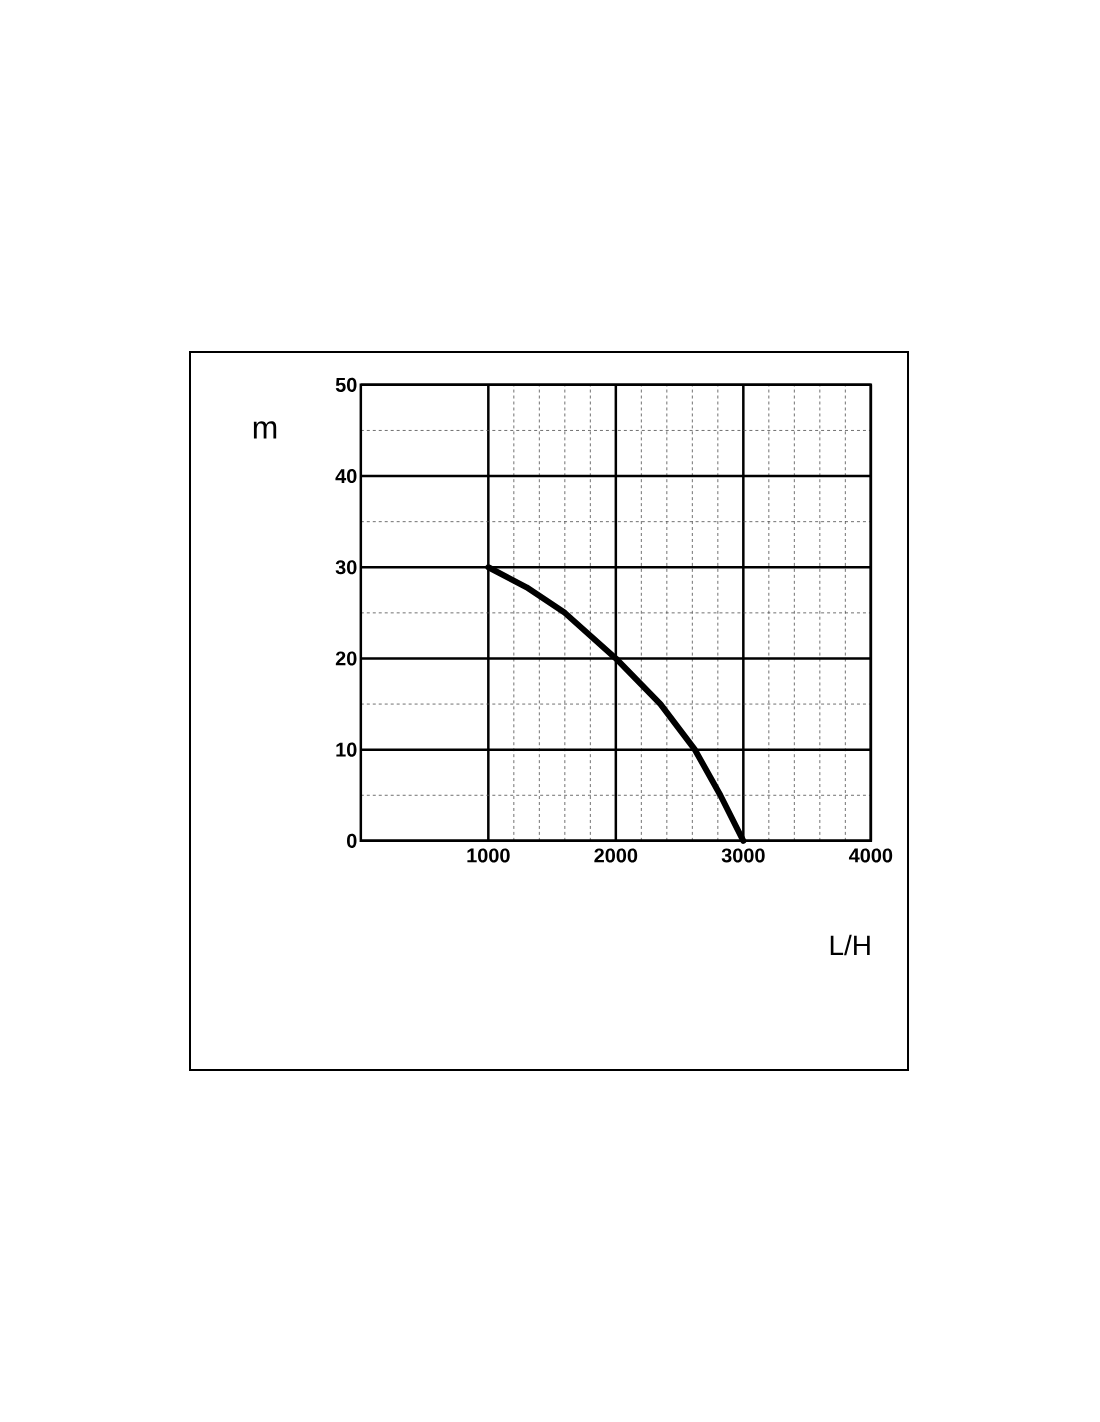 The width and height of the screenshot is (1100, 1422). What do you see at coordinates (346, 567) in the screenshot?
I see `y-tick-label: 30` at bounding box center [346, 567].